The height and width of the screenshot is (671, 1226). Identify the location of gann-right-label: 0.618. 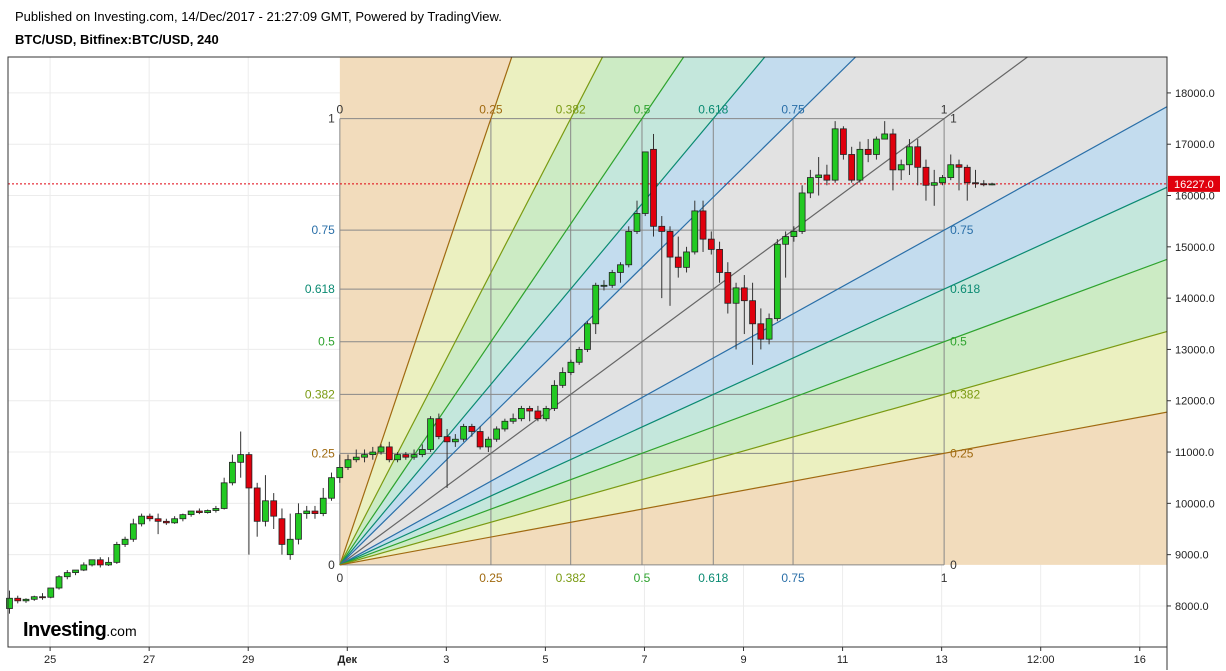
(965, 289).